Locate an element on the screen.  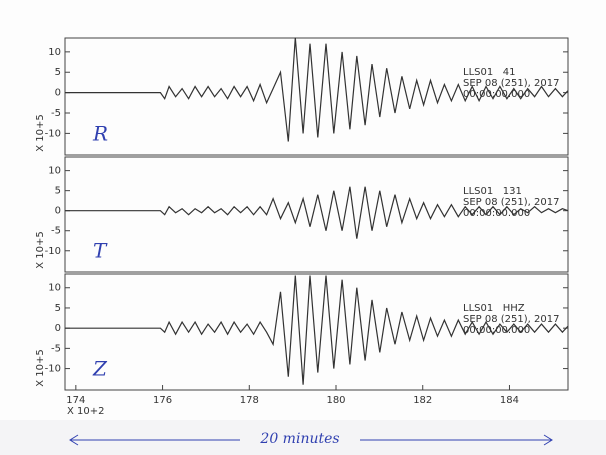
x-tick-label: 178 is located at coordinates (249, 400).